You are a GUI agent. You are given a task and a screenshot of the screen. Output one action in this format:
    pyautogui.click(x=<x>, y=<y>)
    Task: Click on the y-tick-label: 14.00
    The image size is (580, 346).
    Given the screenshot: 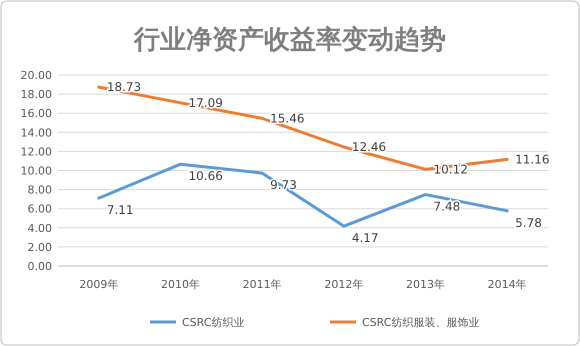 What is the action you would take?
    pyautogui.click(x=36, y=133)
    